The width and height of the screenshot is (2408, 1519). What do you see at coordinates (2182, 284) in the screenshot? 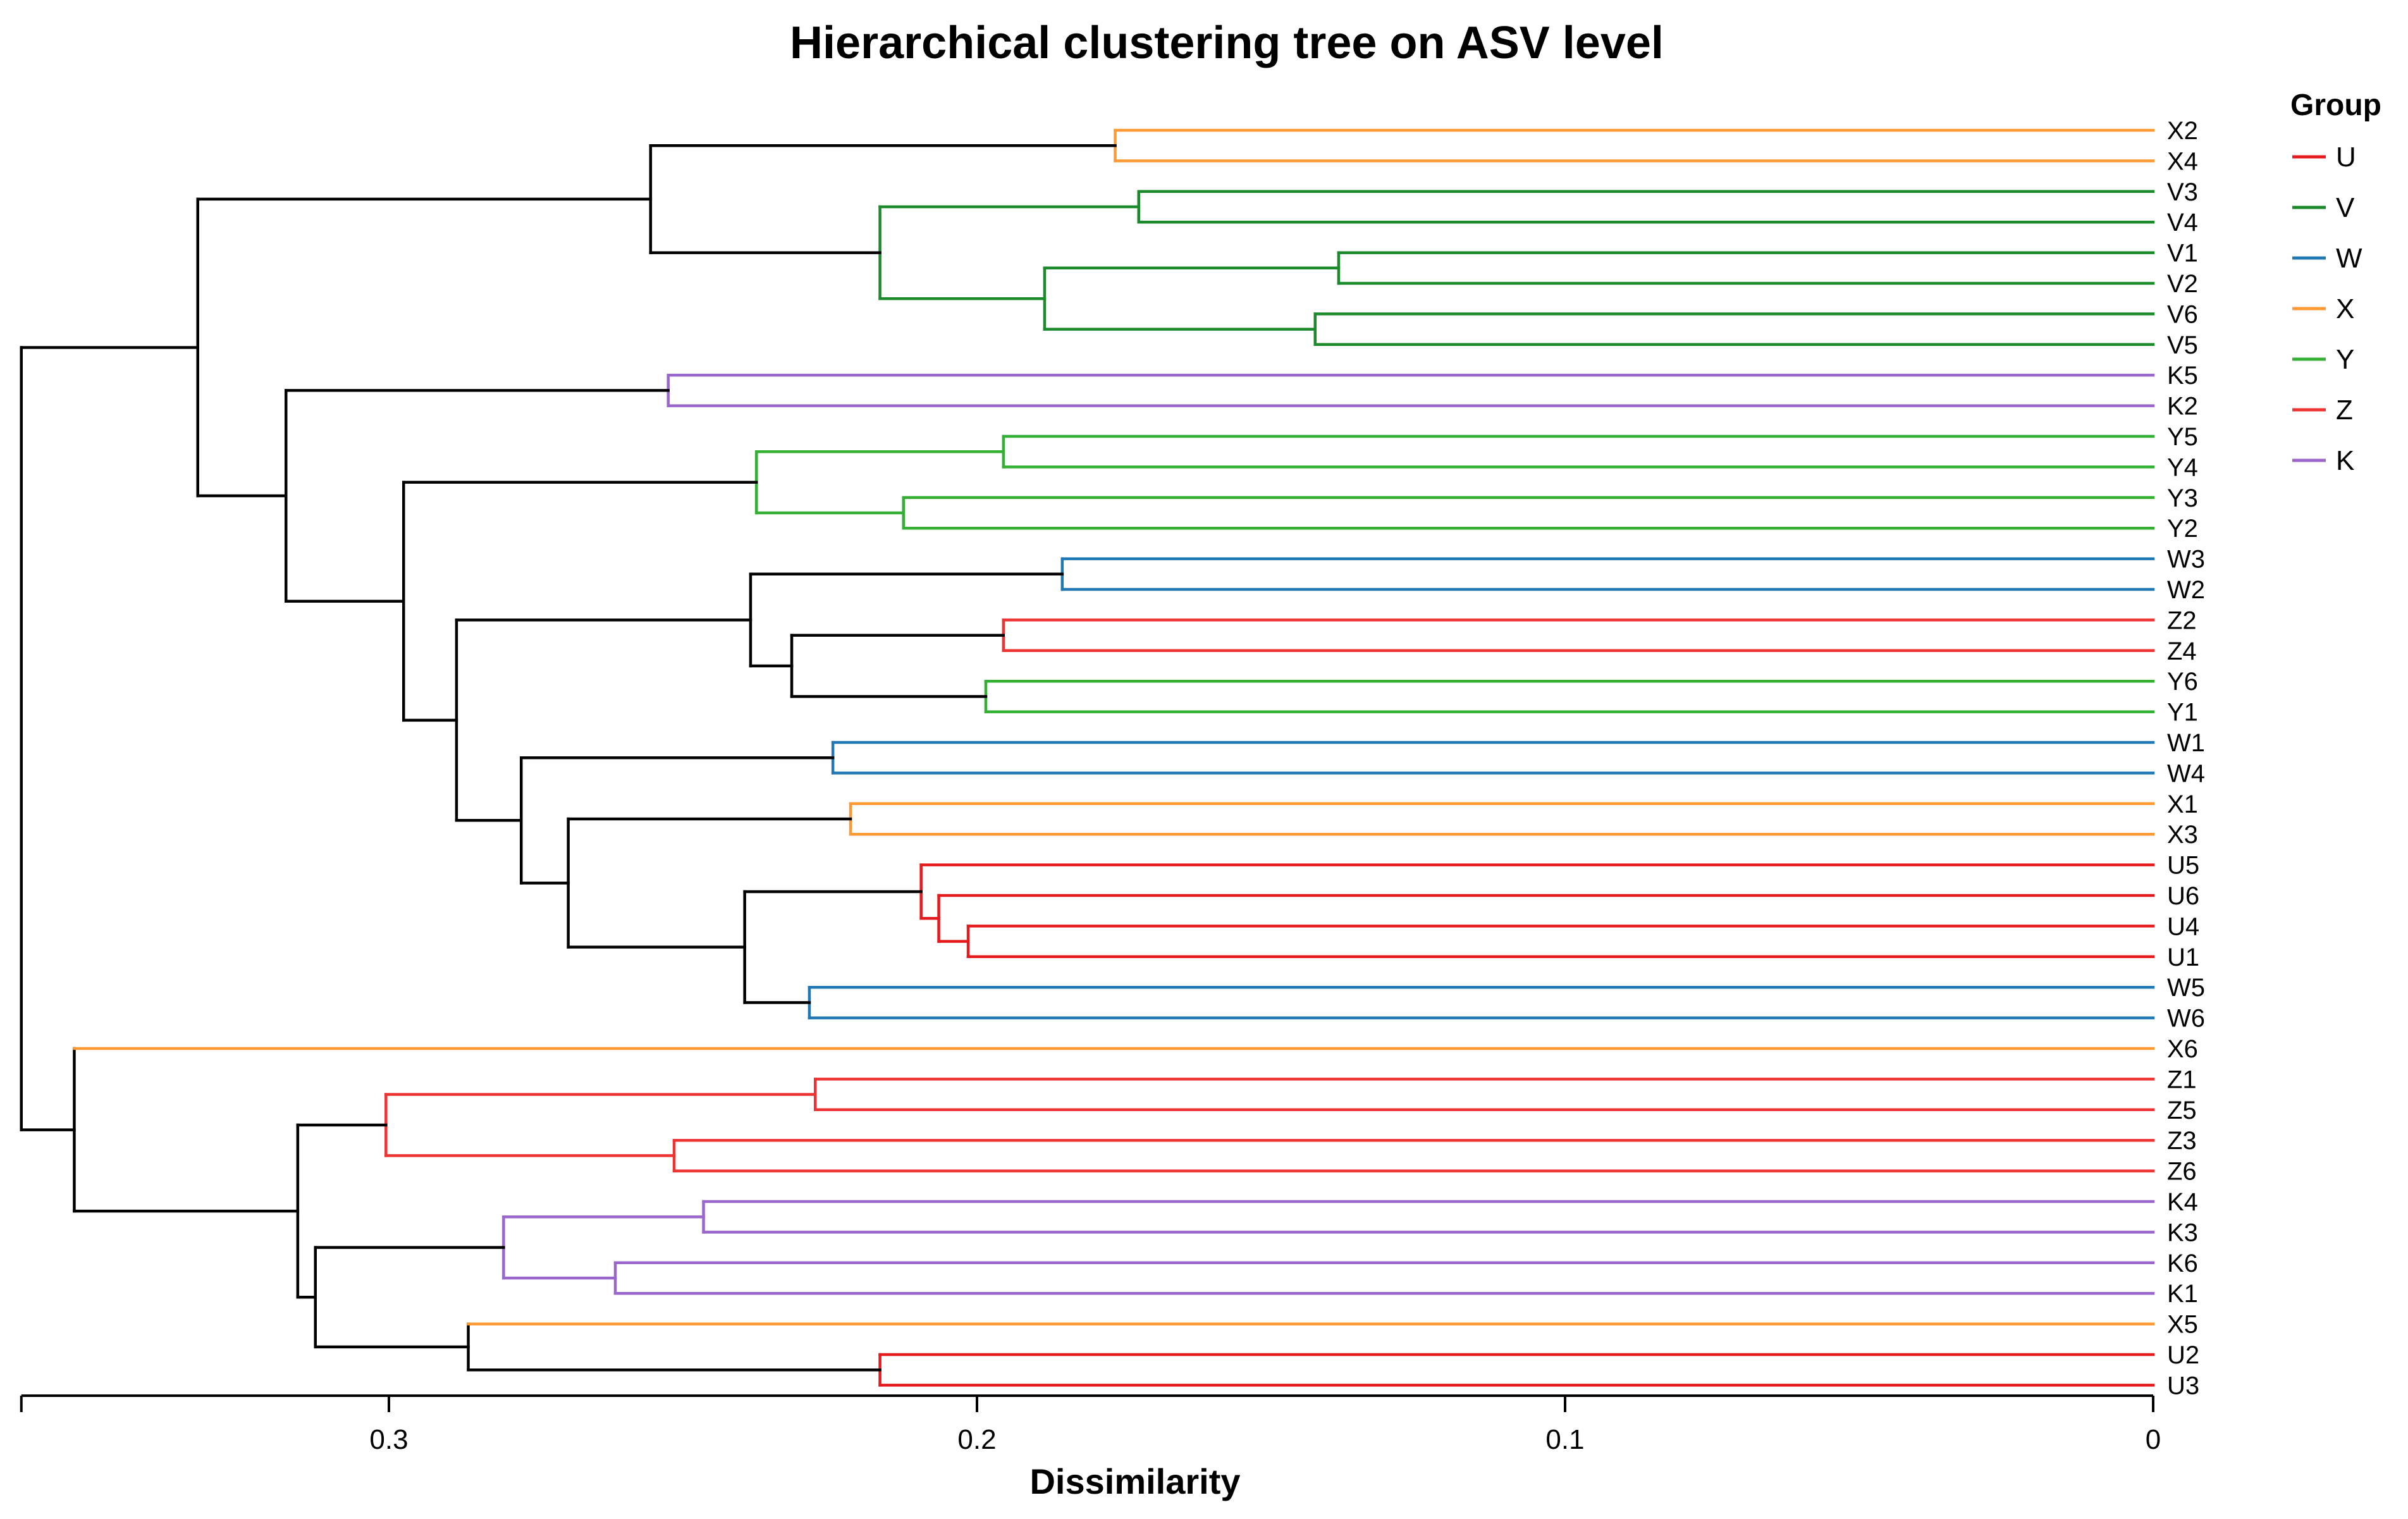
I see `leaf-label: V2` at bounding box center [2182, 284].